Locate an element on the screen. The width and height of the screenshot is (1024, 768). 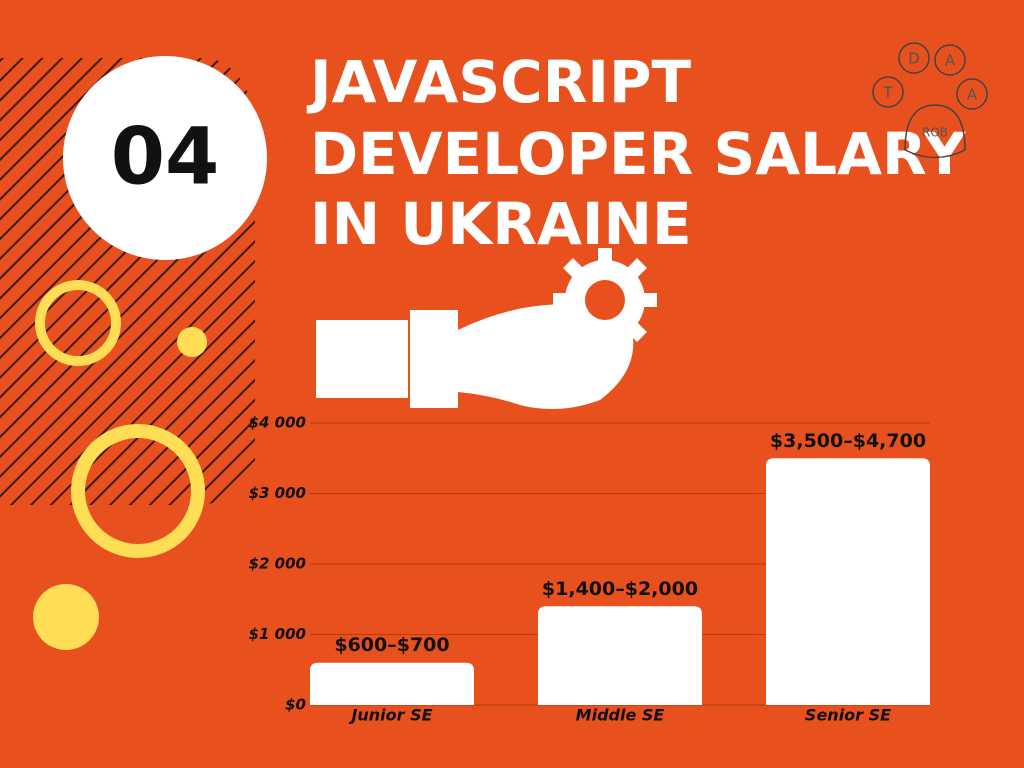
hand-illustration is located at coordinates (486, 328).